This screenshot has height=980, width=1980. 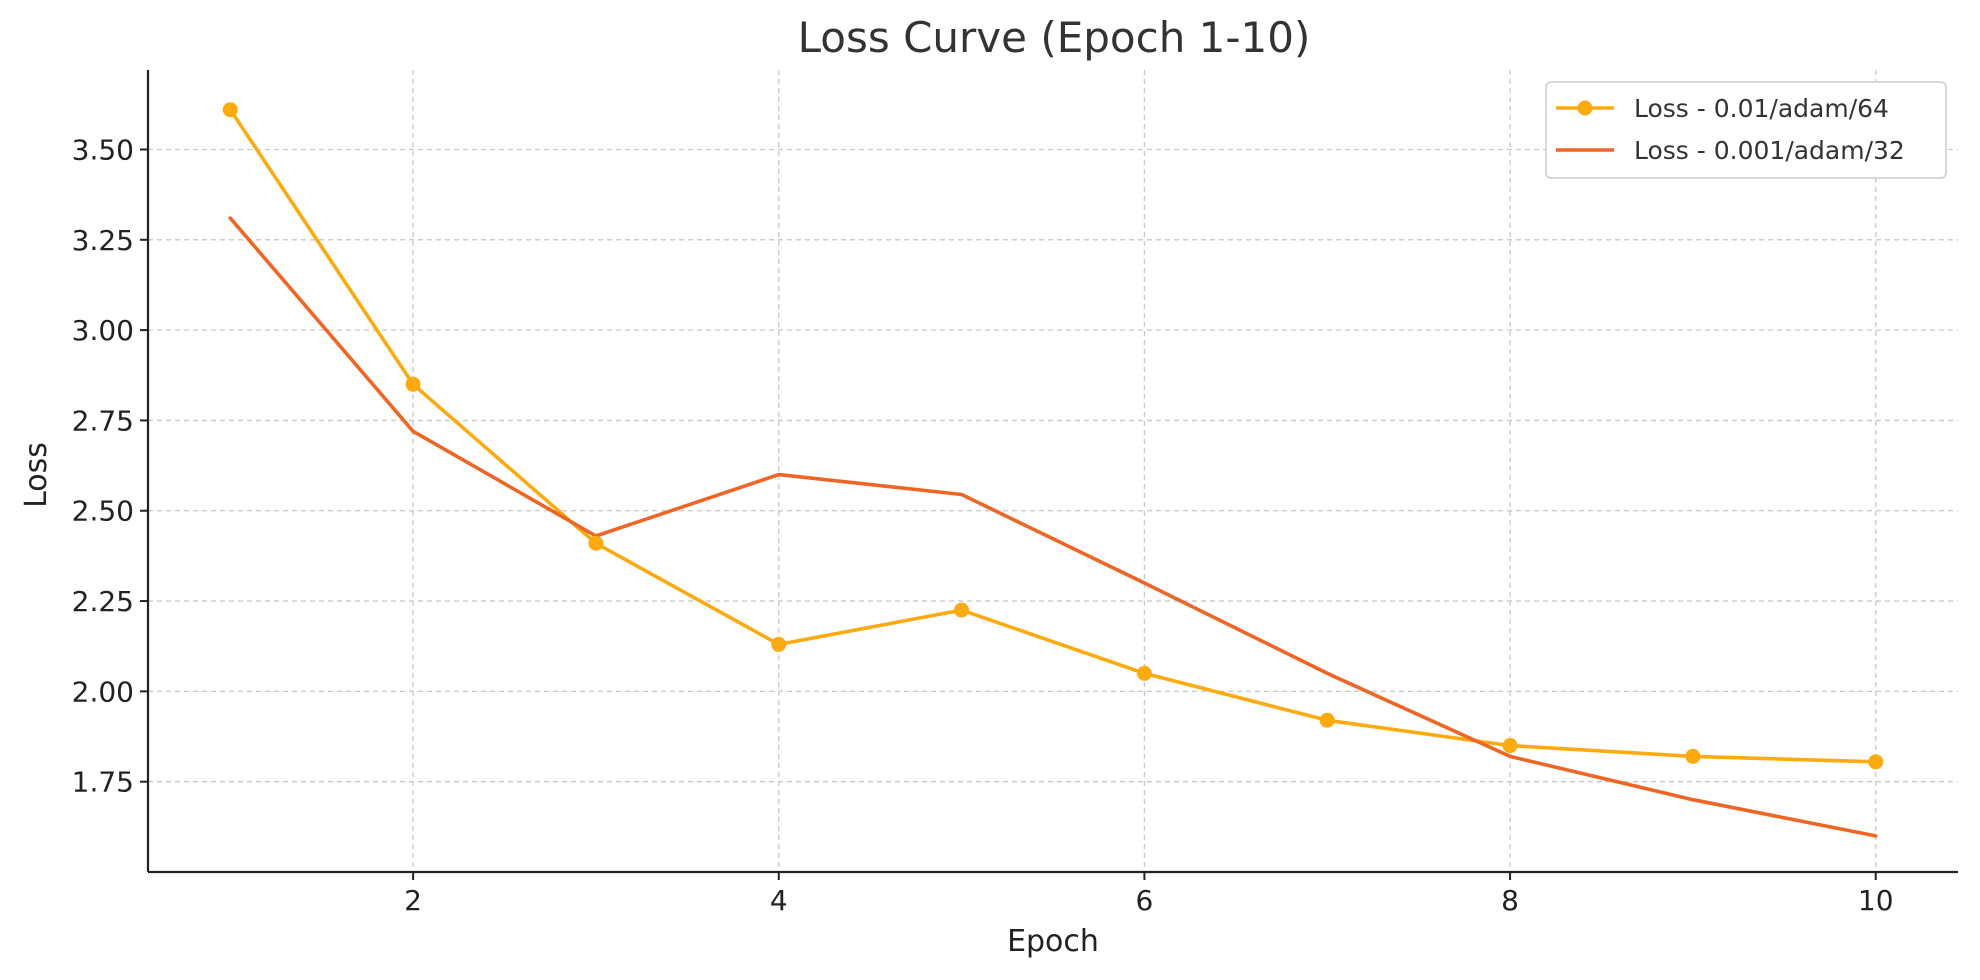 I want to click on y-tick-label: 1.75, so click(x=103, y=782).